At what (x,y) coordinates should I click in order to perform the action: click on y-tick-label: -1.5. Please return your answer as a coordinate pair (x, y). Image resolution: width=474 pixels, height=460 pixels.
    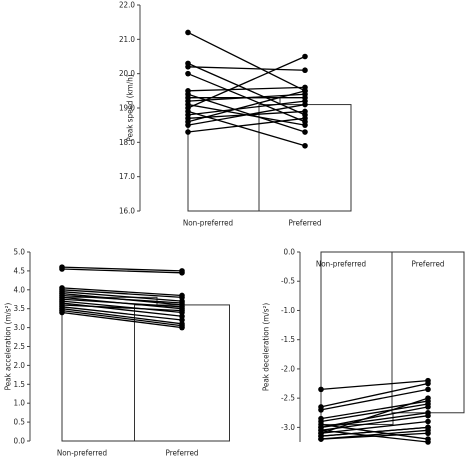
    Looking at the image, I should click on (288, 339).